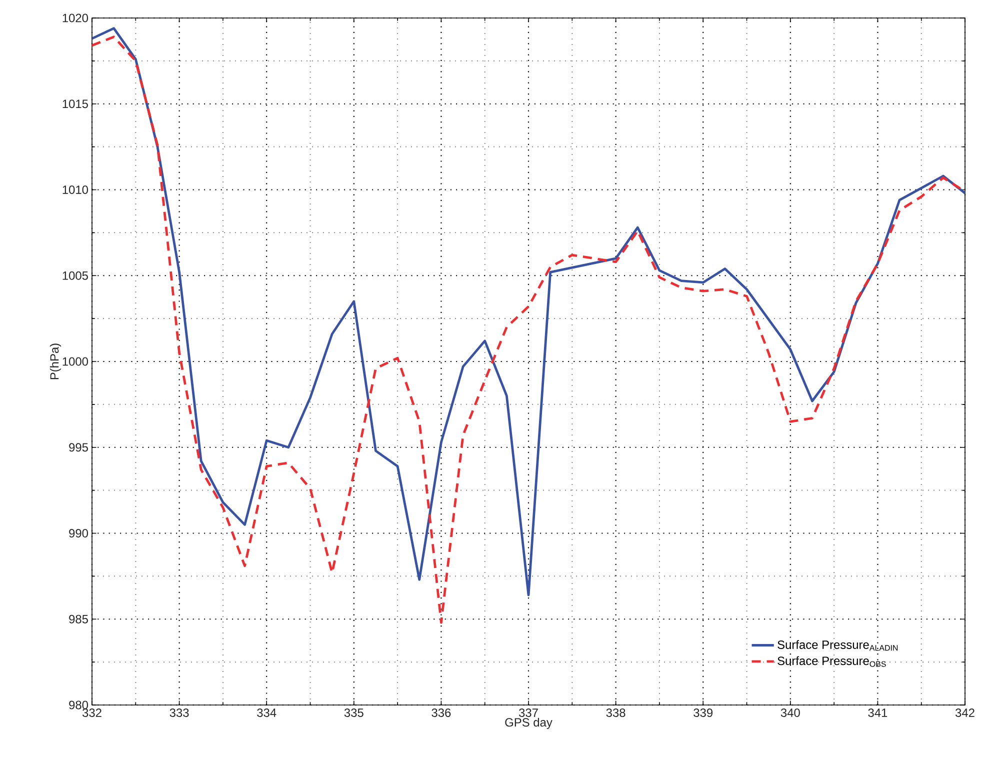  Describe the element at coordinates (354, 712) in the screenshot. I see `x-tick-label: 335` at that location.